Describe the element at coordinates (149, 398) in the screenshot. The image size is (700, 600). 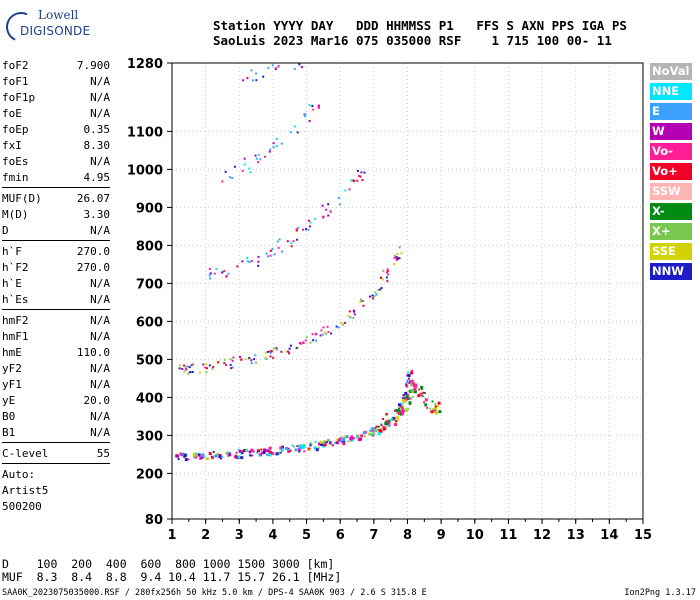
I see `y-tick-label: 400` at that location.